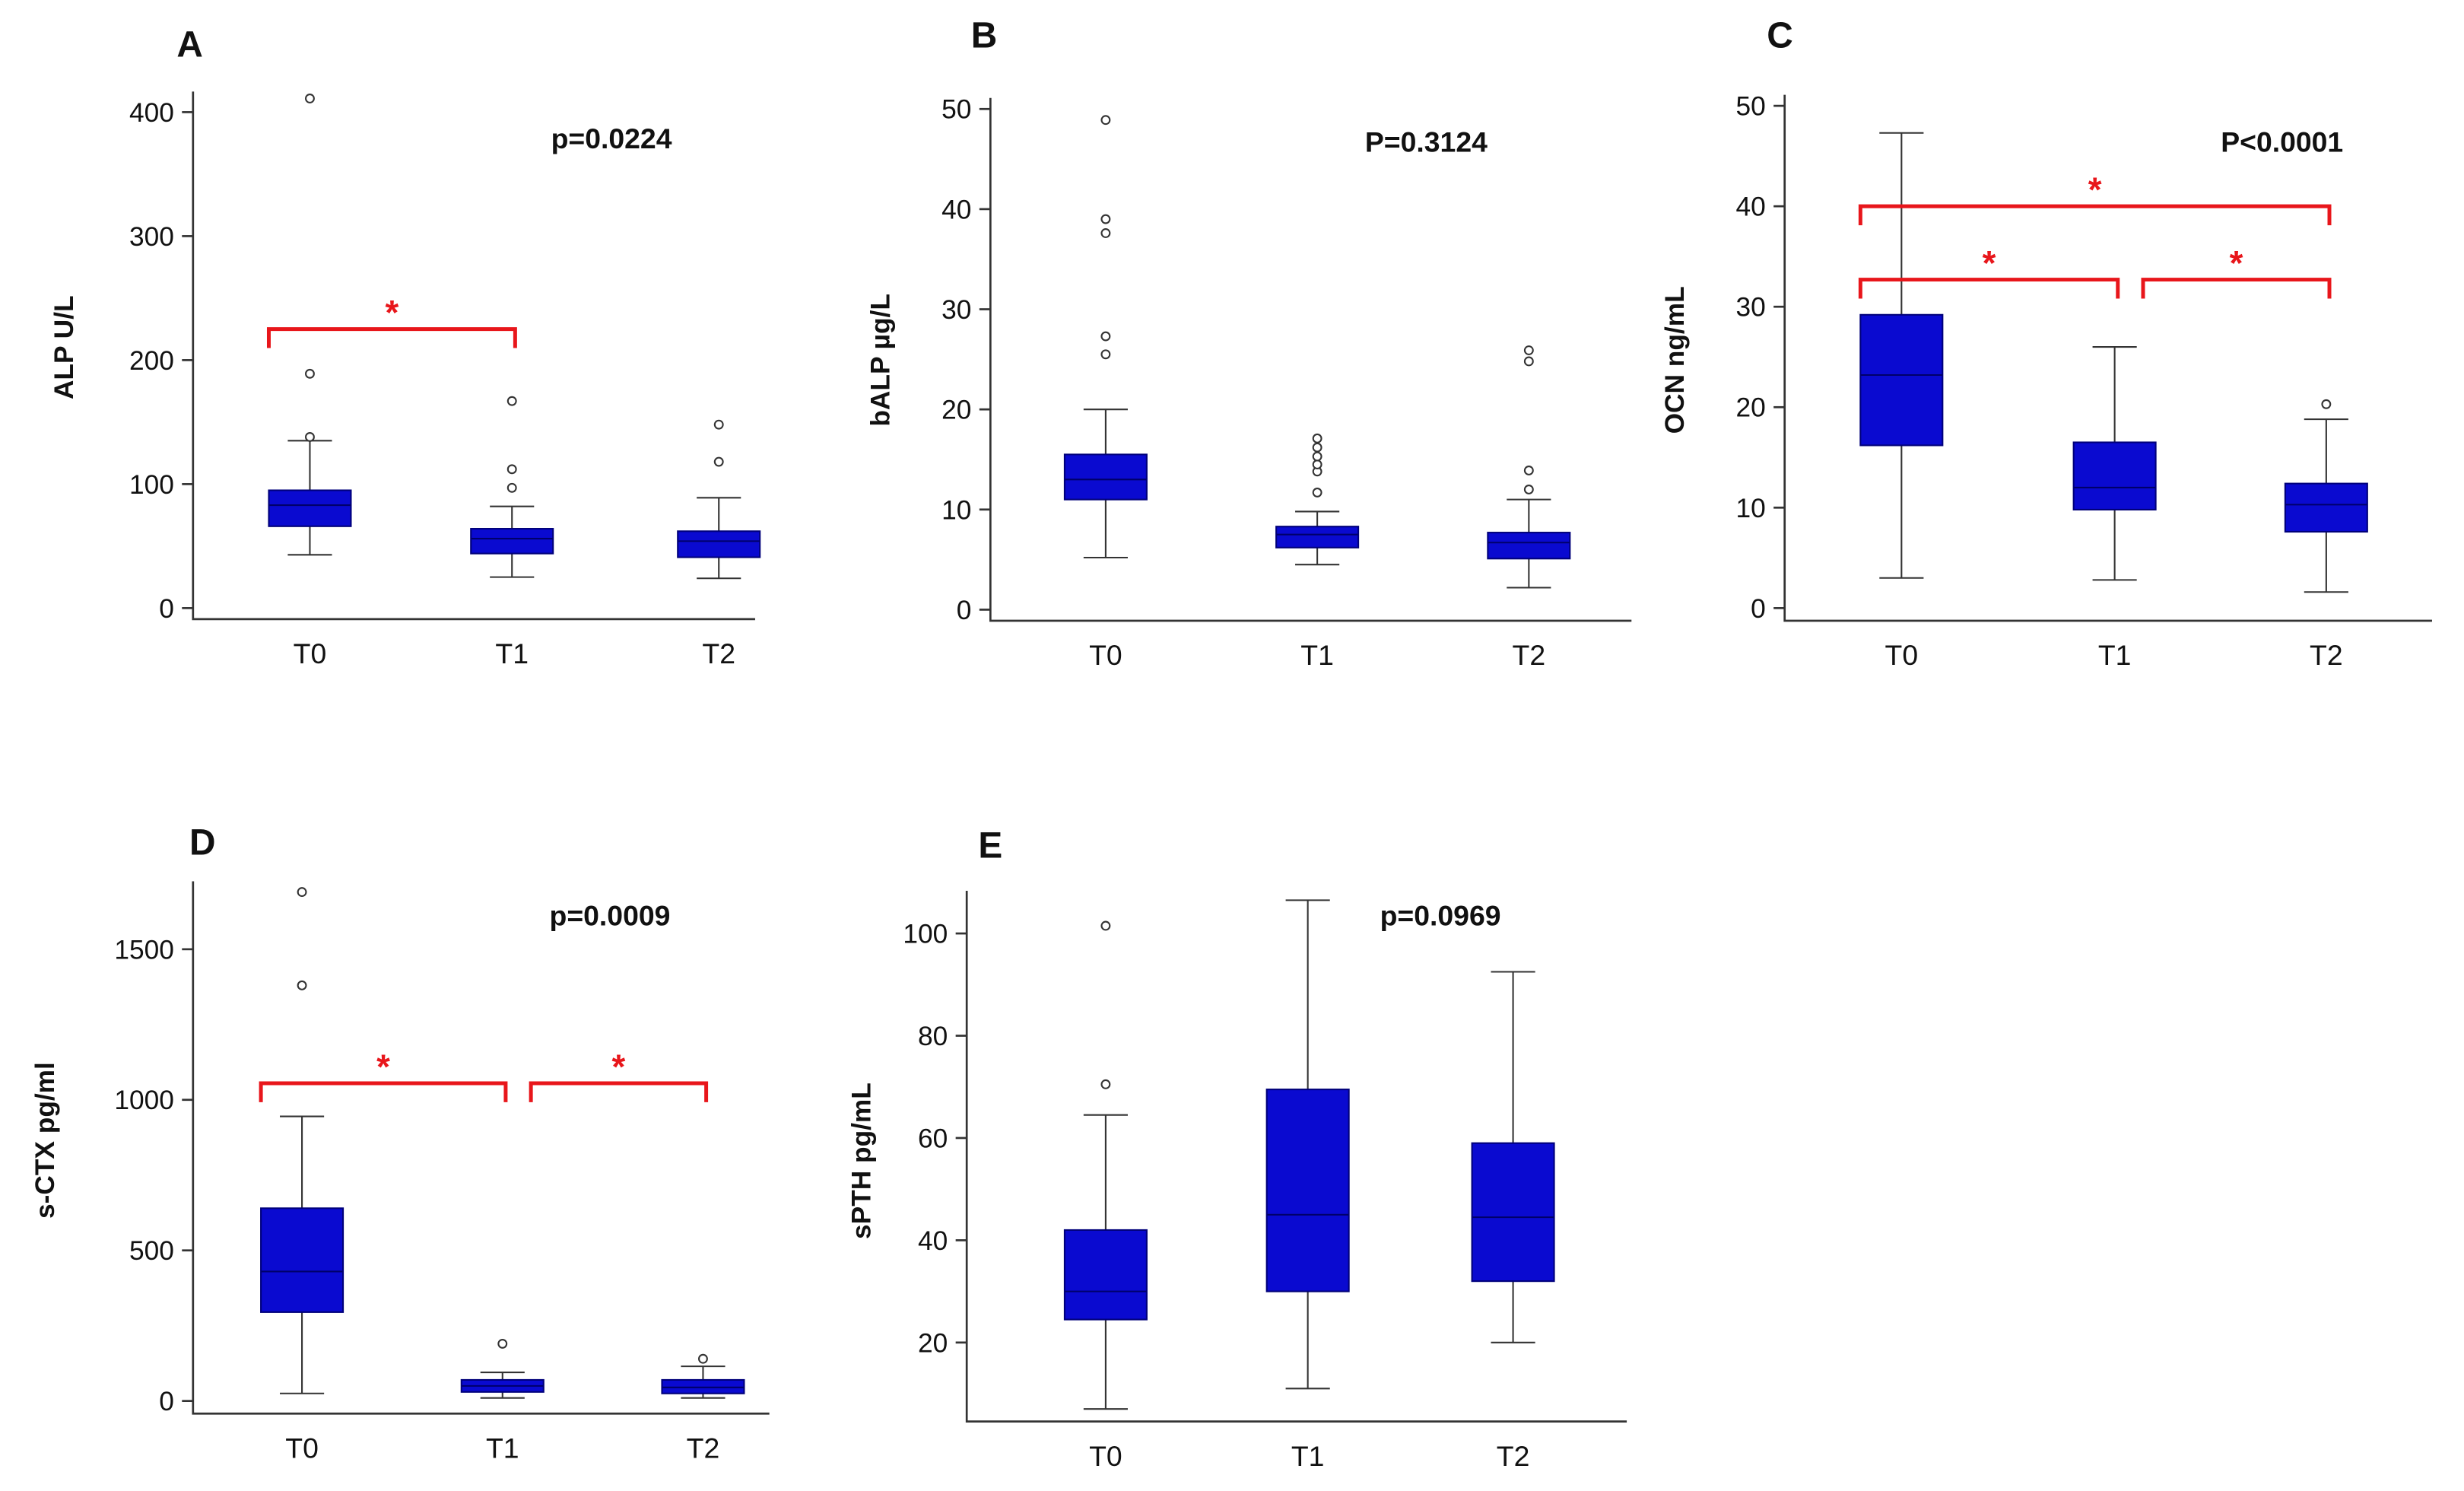  Describe the element at coordinates (933, 1036) in the screenshot. I see `y-tick-label: 80` at that location.